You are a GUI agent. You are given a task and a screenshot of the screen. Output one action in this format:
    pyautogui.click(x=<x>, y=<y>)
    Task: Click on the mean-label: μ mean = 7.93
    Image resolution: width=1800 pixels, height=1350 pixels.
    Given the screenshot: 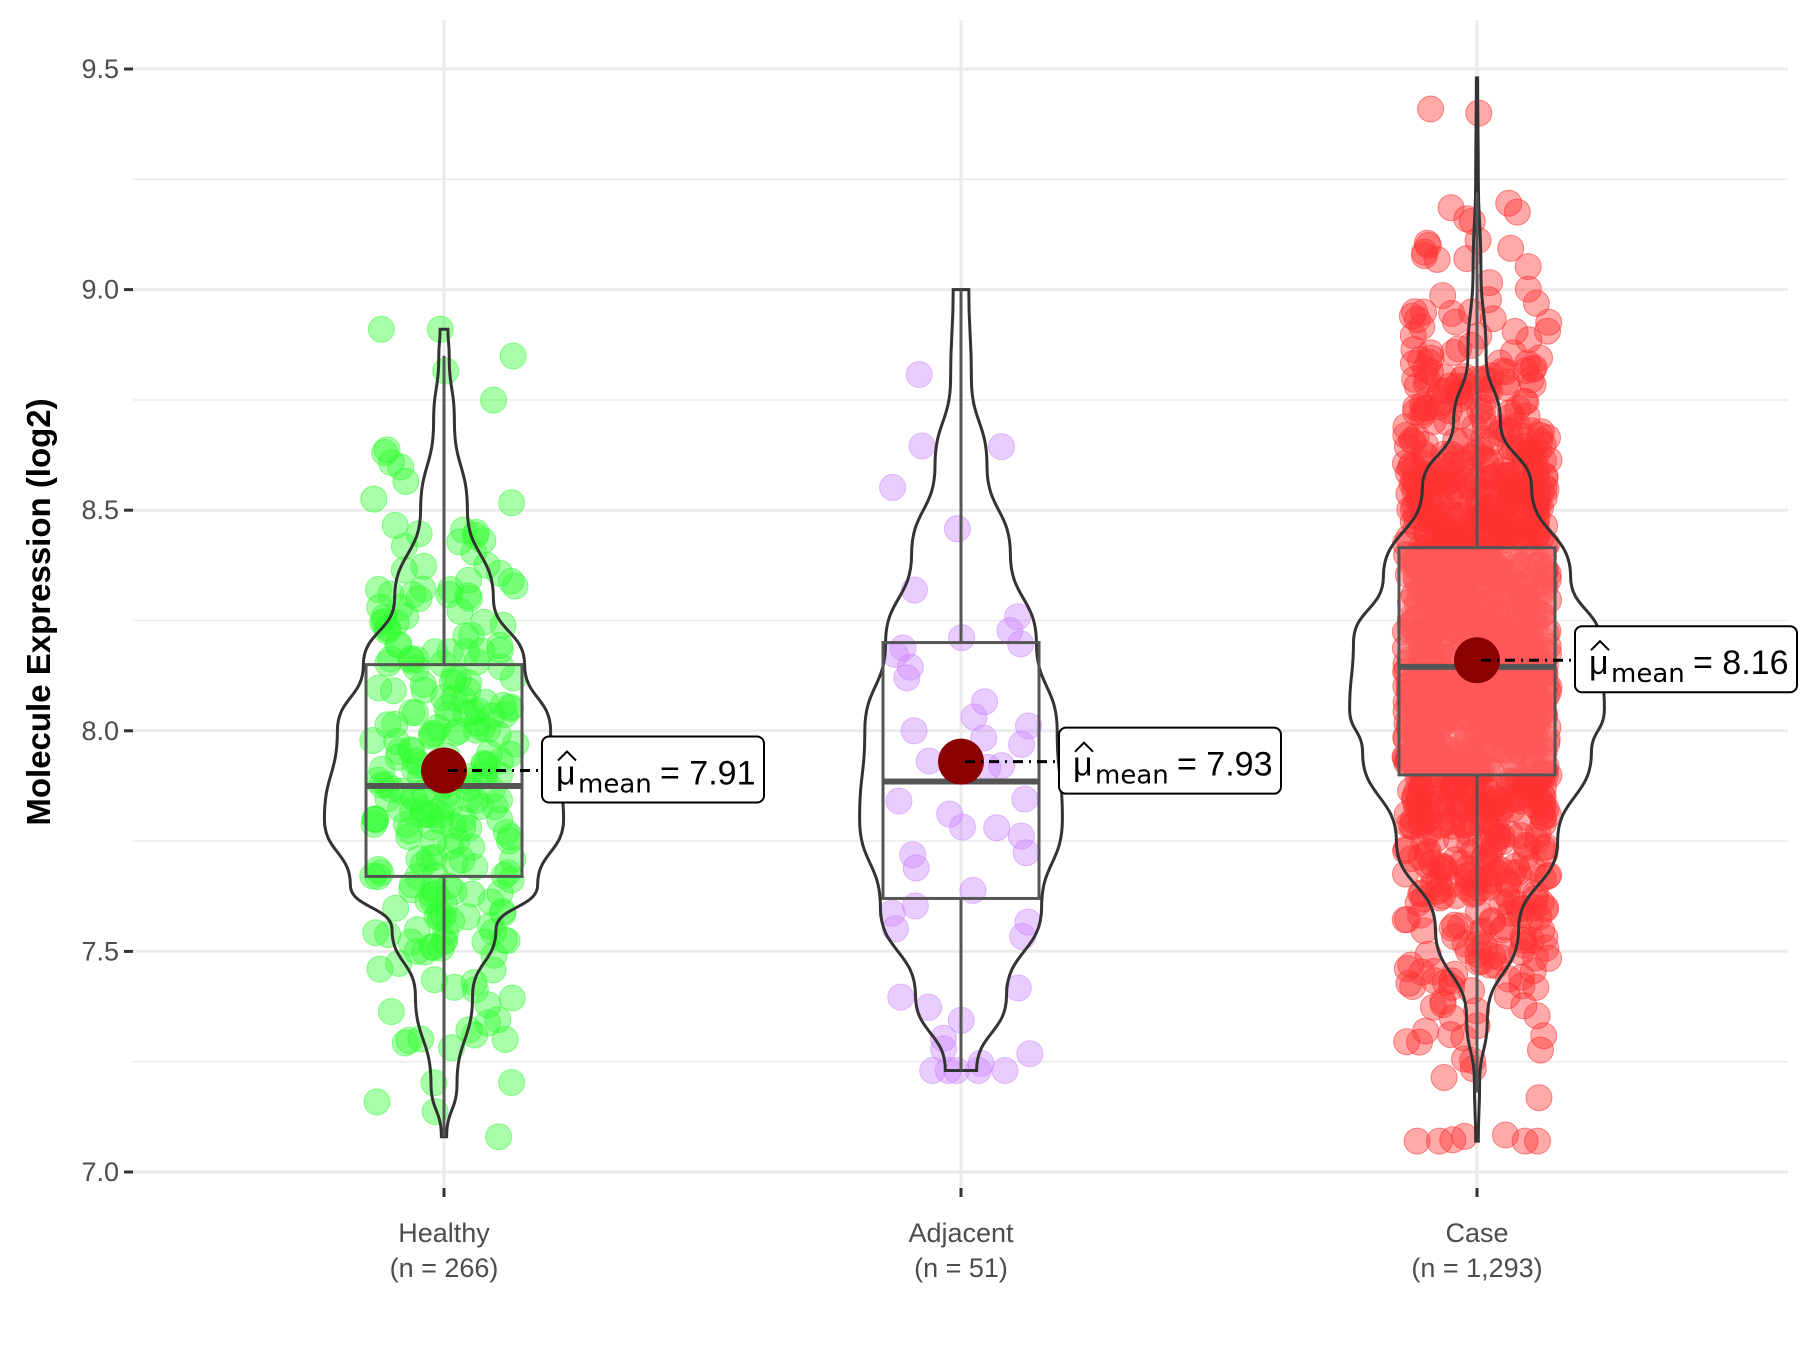 What is the action you would take?
    pyautogui.click(x=1170, y=760)
    